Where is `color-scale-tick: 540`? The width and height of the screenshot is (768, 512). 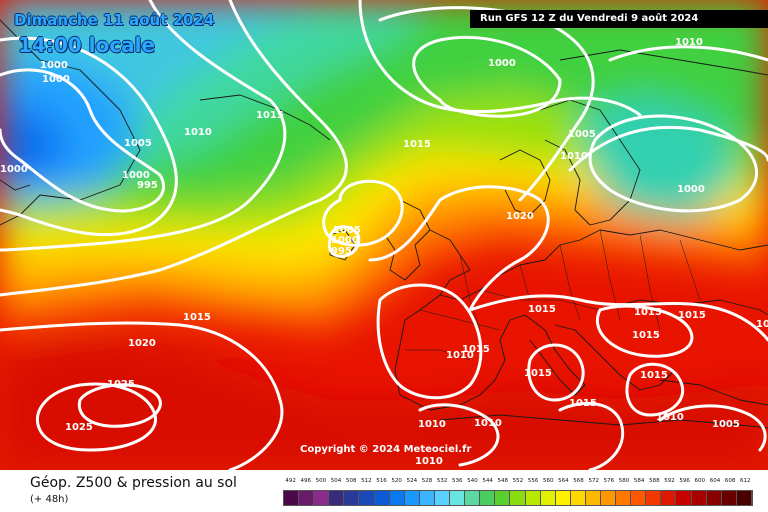
color-scale-tick: 540 is located at coordinates (472, 481).